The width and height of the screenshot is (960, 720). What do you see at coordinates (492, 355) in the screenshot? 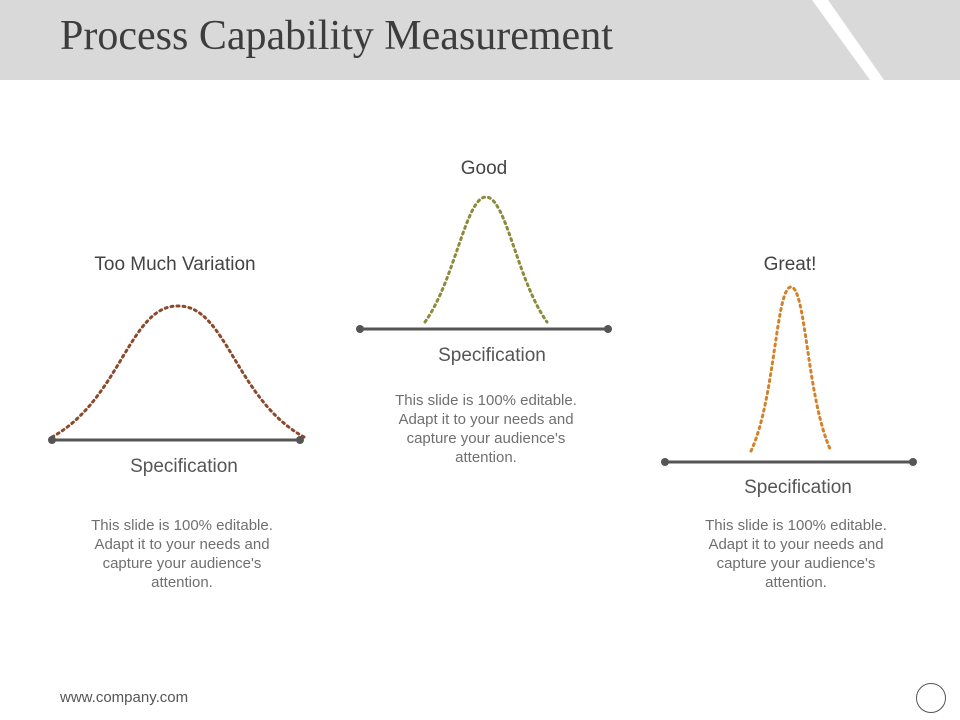
I see `panel-2-axis-label: Specification` at bounding box center [492, 355].